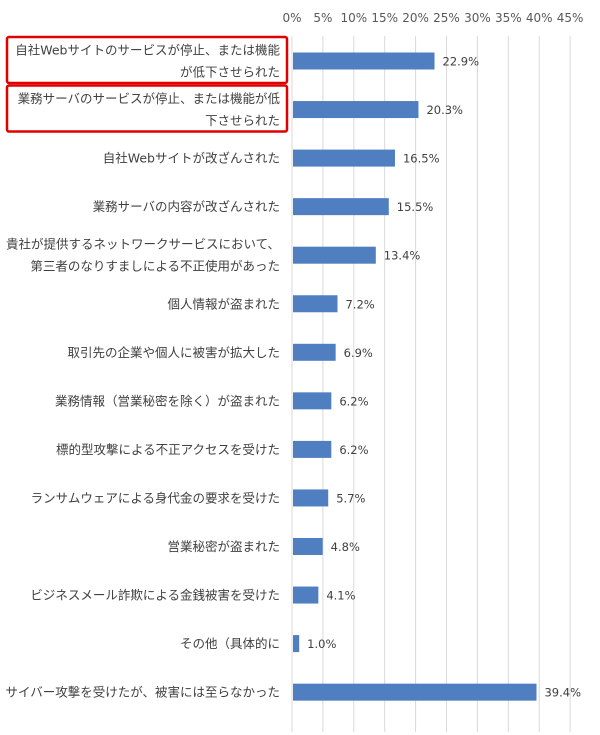  What do you see at coordinates (186, 206) in the screenshot?
I see `category-label: 業務サーバの内容が改ざんされた` at bounding box center [186, 206].